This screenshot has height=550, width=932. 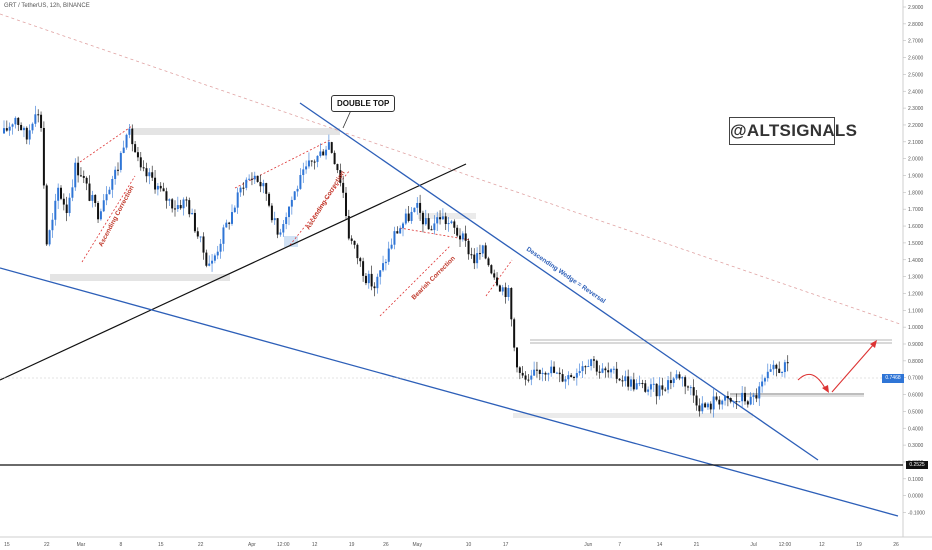 What do you see at coordinates (916, 412) in the screenshot?
I see `y-tick-label: 0.5000` at bounding box center [916, 412].